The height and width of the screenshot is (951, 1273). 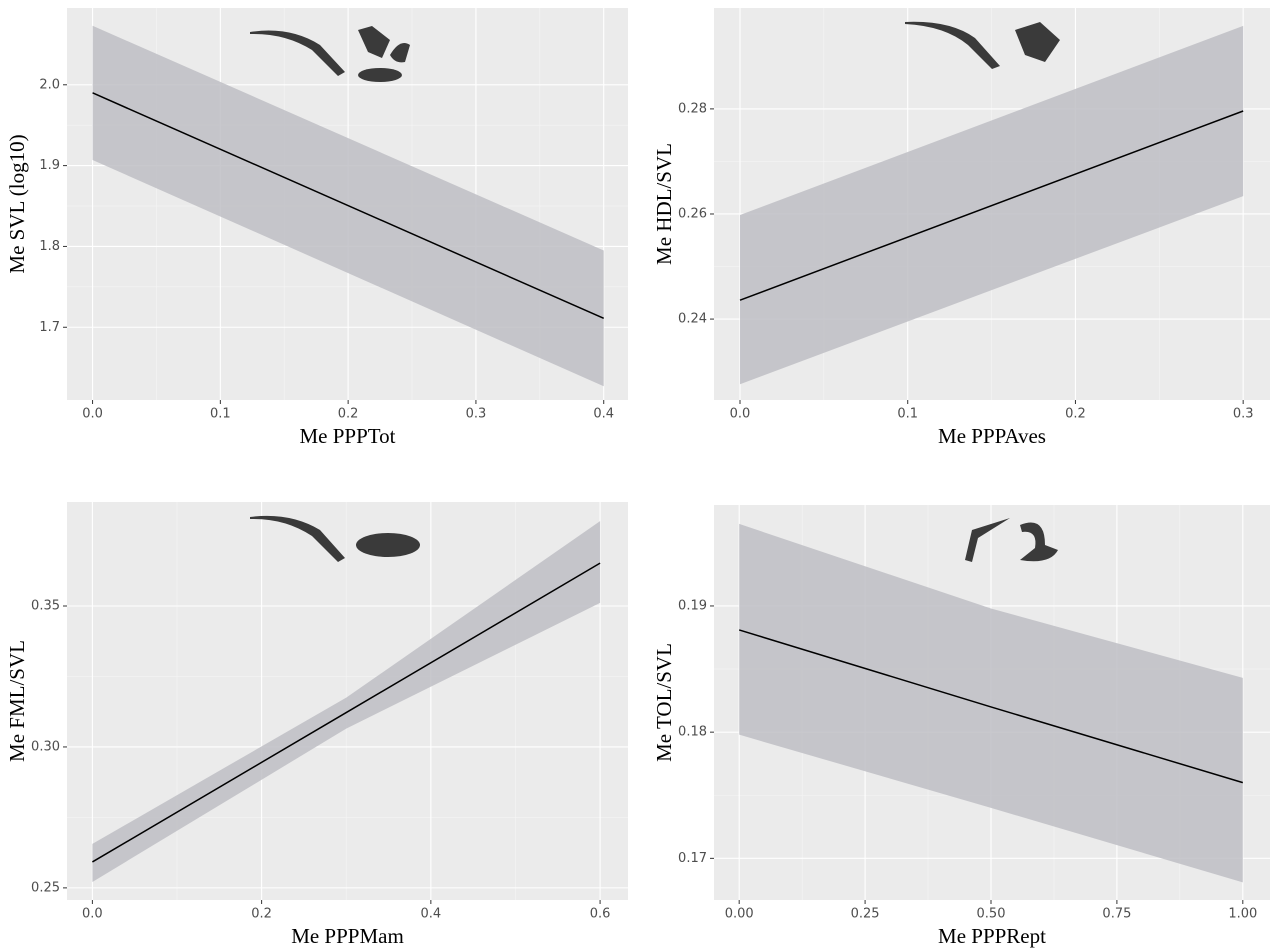 I want to click on x-axis-title: Me PPPMam, so click(x=347, y=936).